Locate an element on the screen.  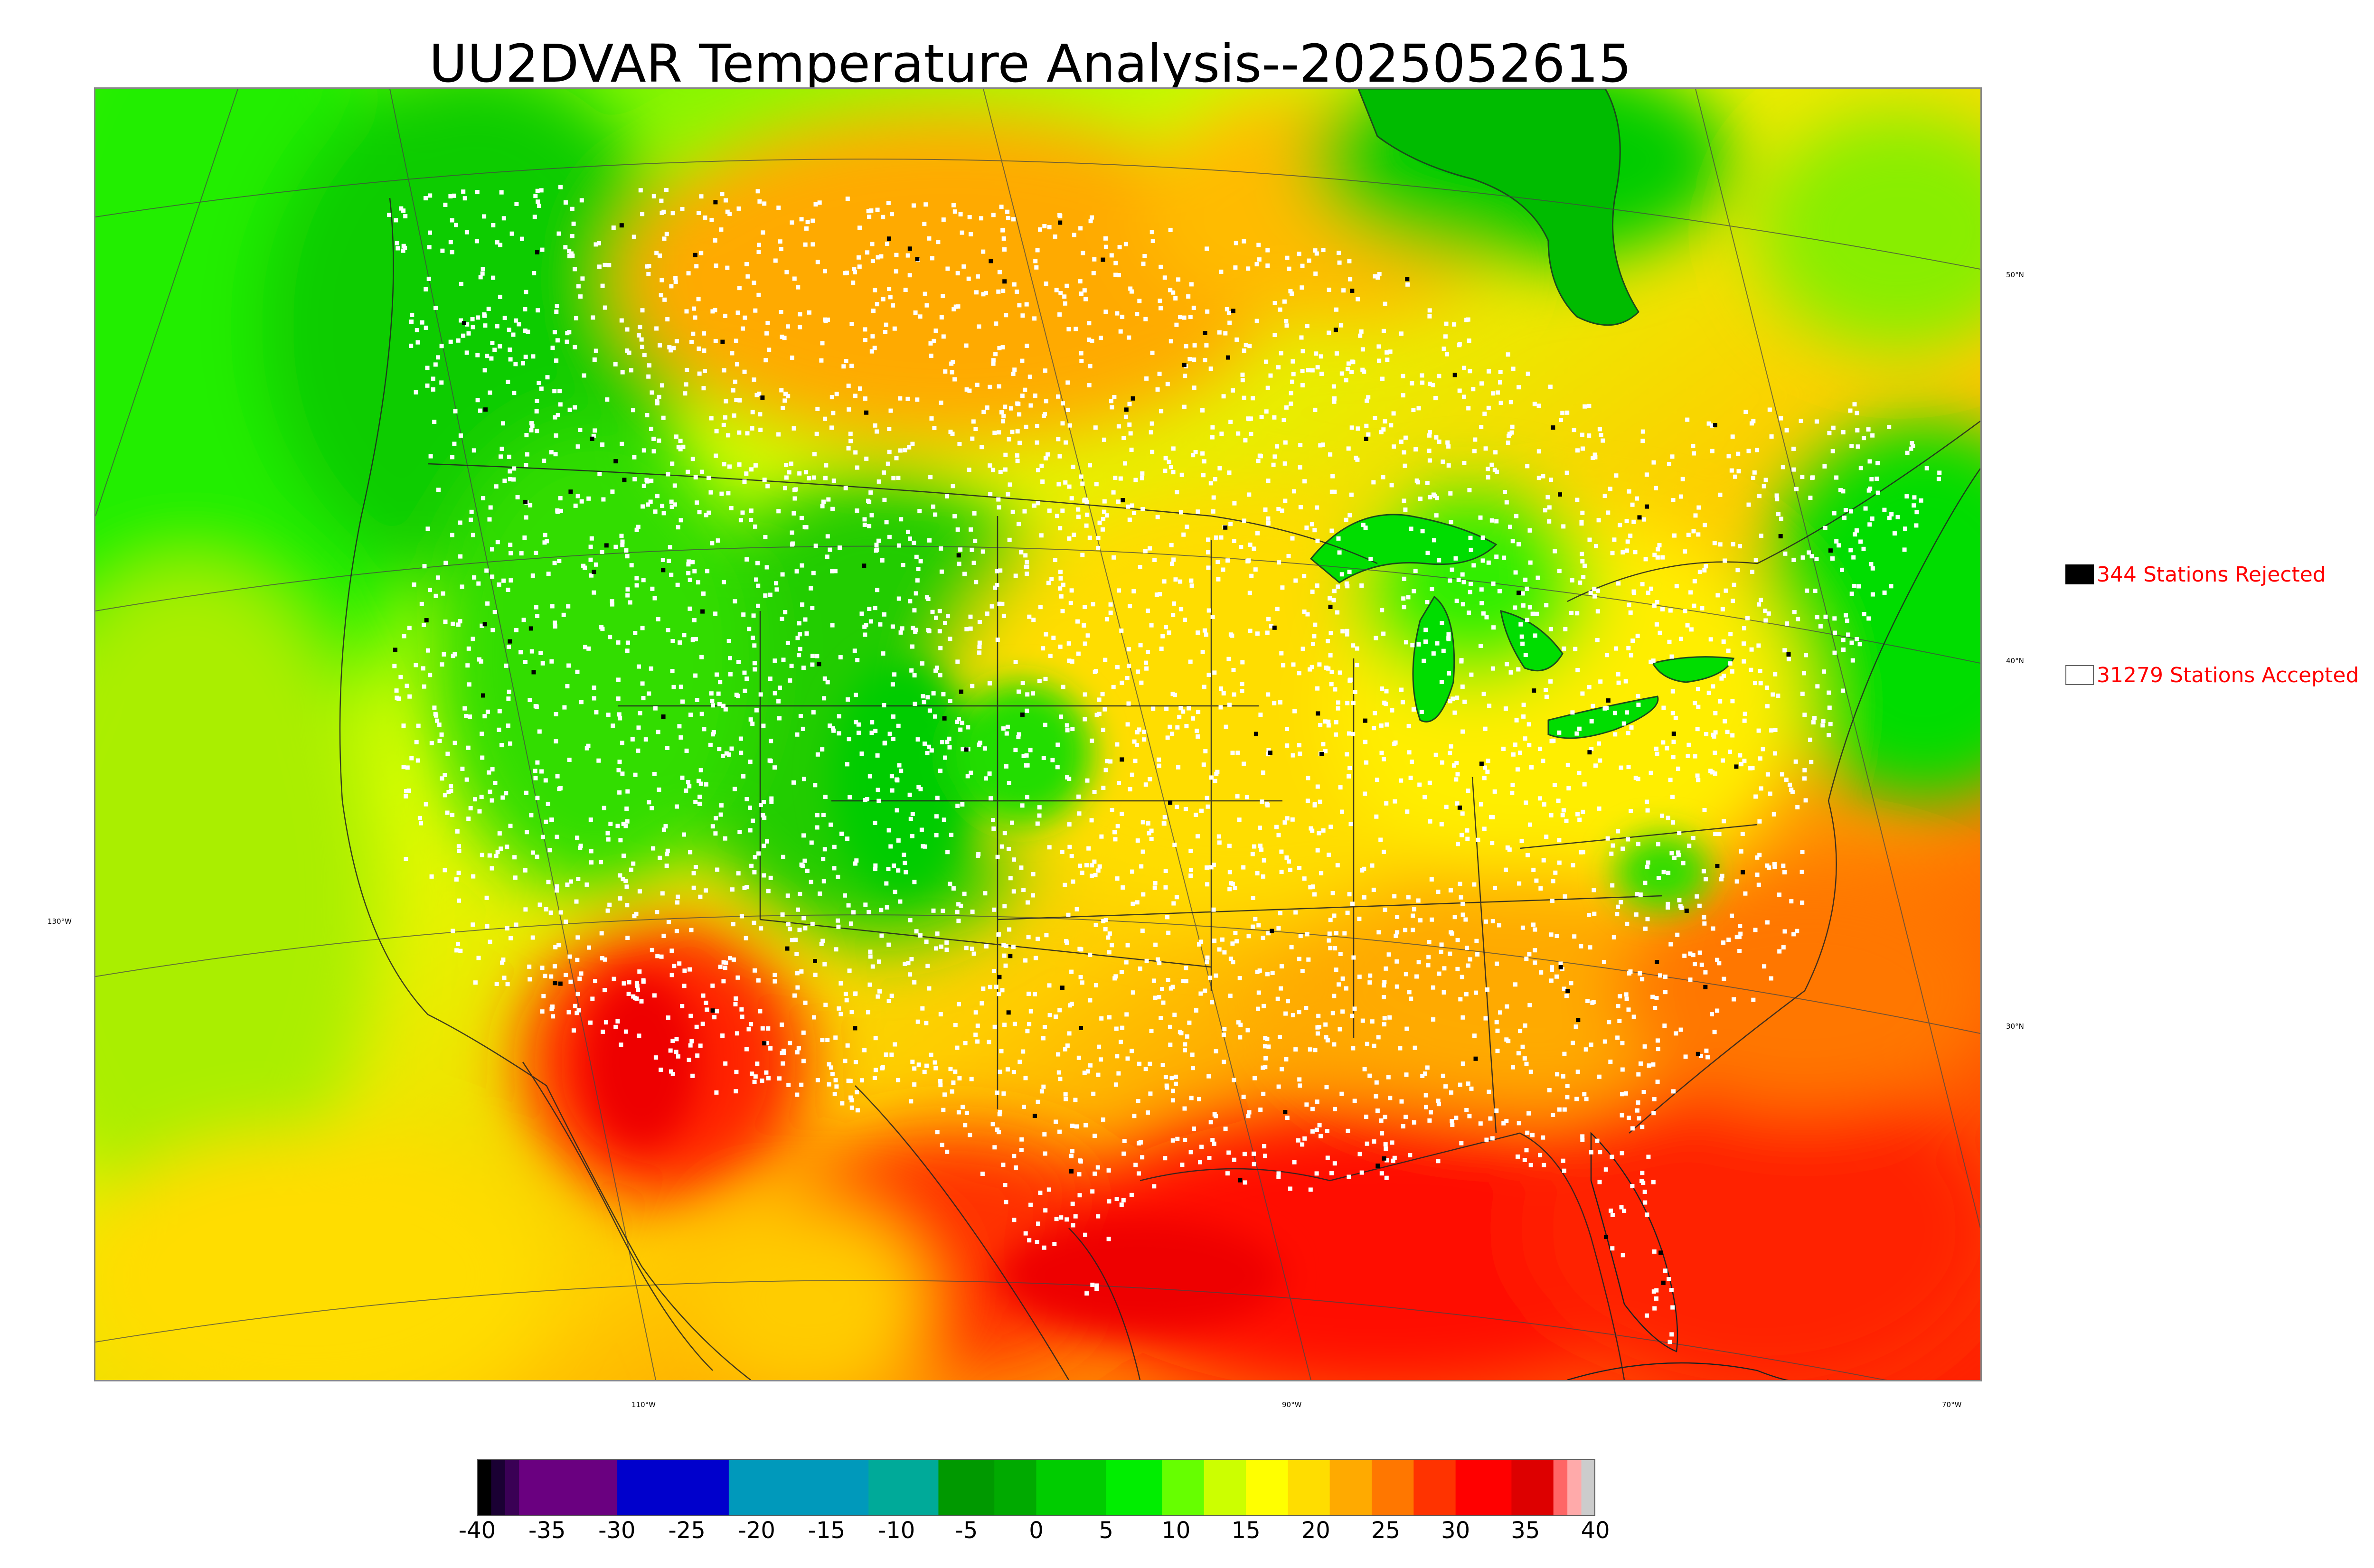
colorbar-tick-label: 25 is located at coordinates (1385, 1531).